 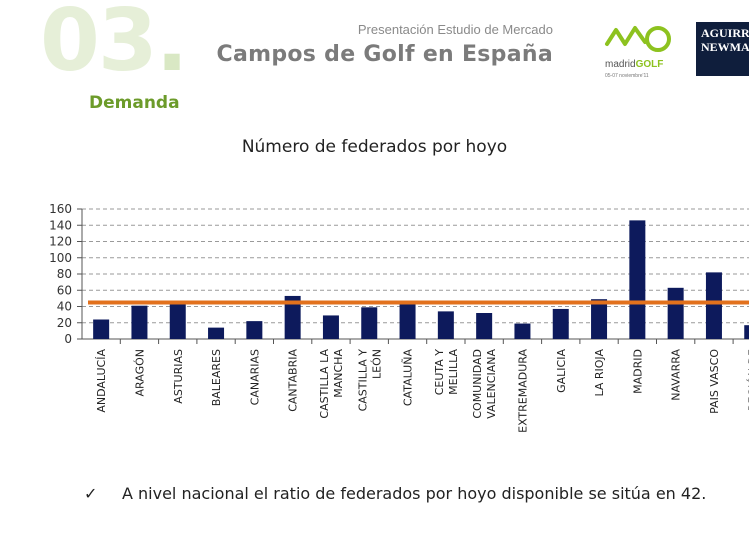 What do you see at coordinates (68, 339) in the screenshot?
I see `y-tick-label: 0` at bounding box center [68, 339].